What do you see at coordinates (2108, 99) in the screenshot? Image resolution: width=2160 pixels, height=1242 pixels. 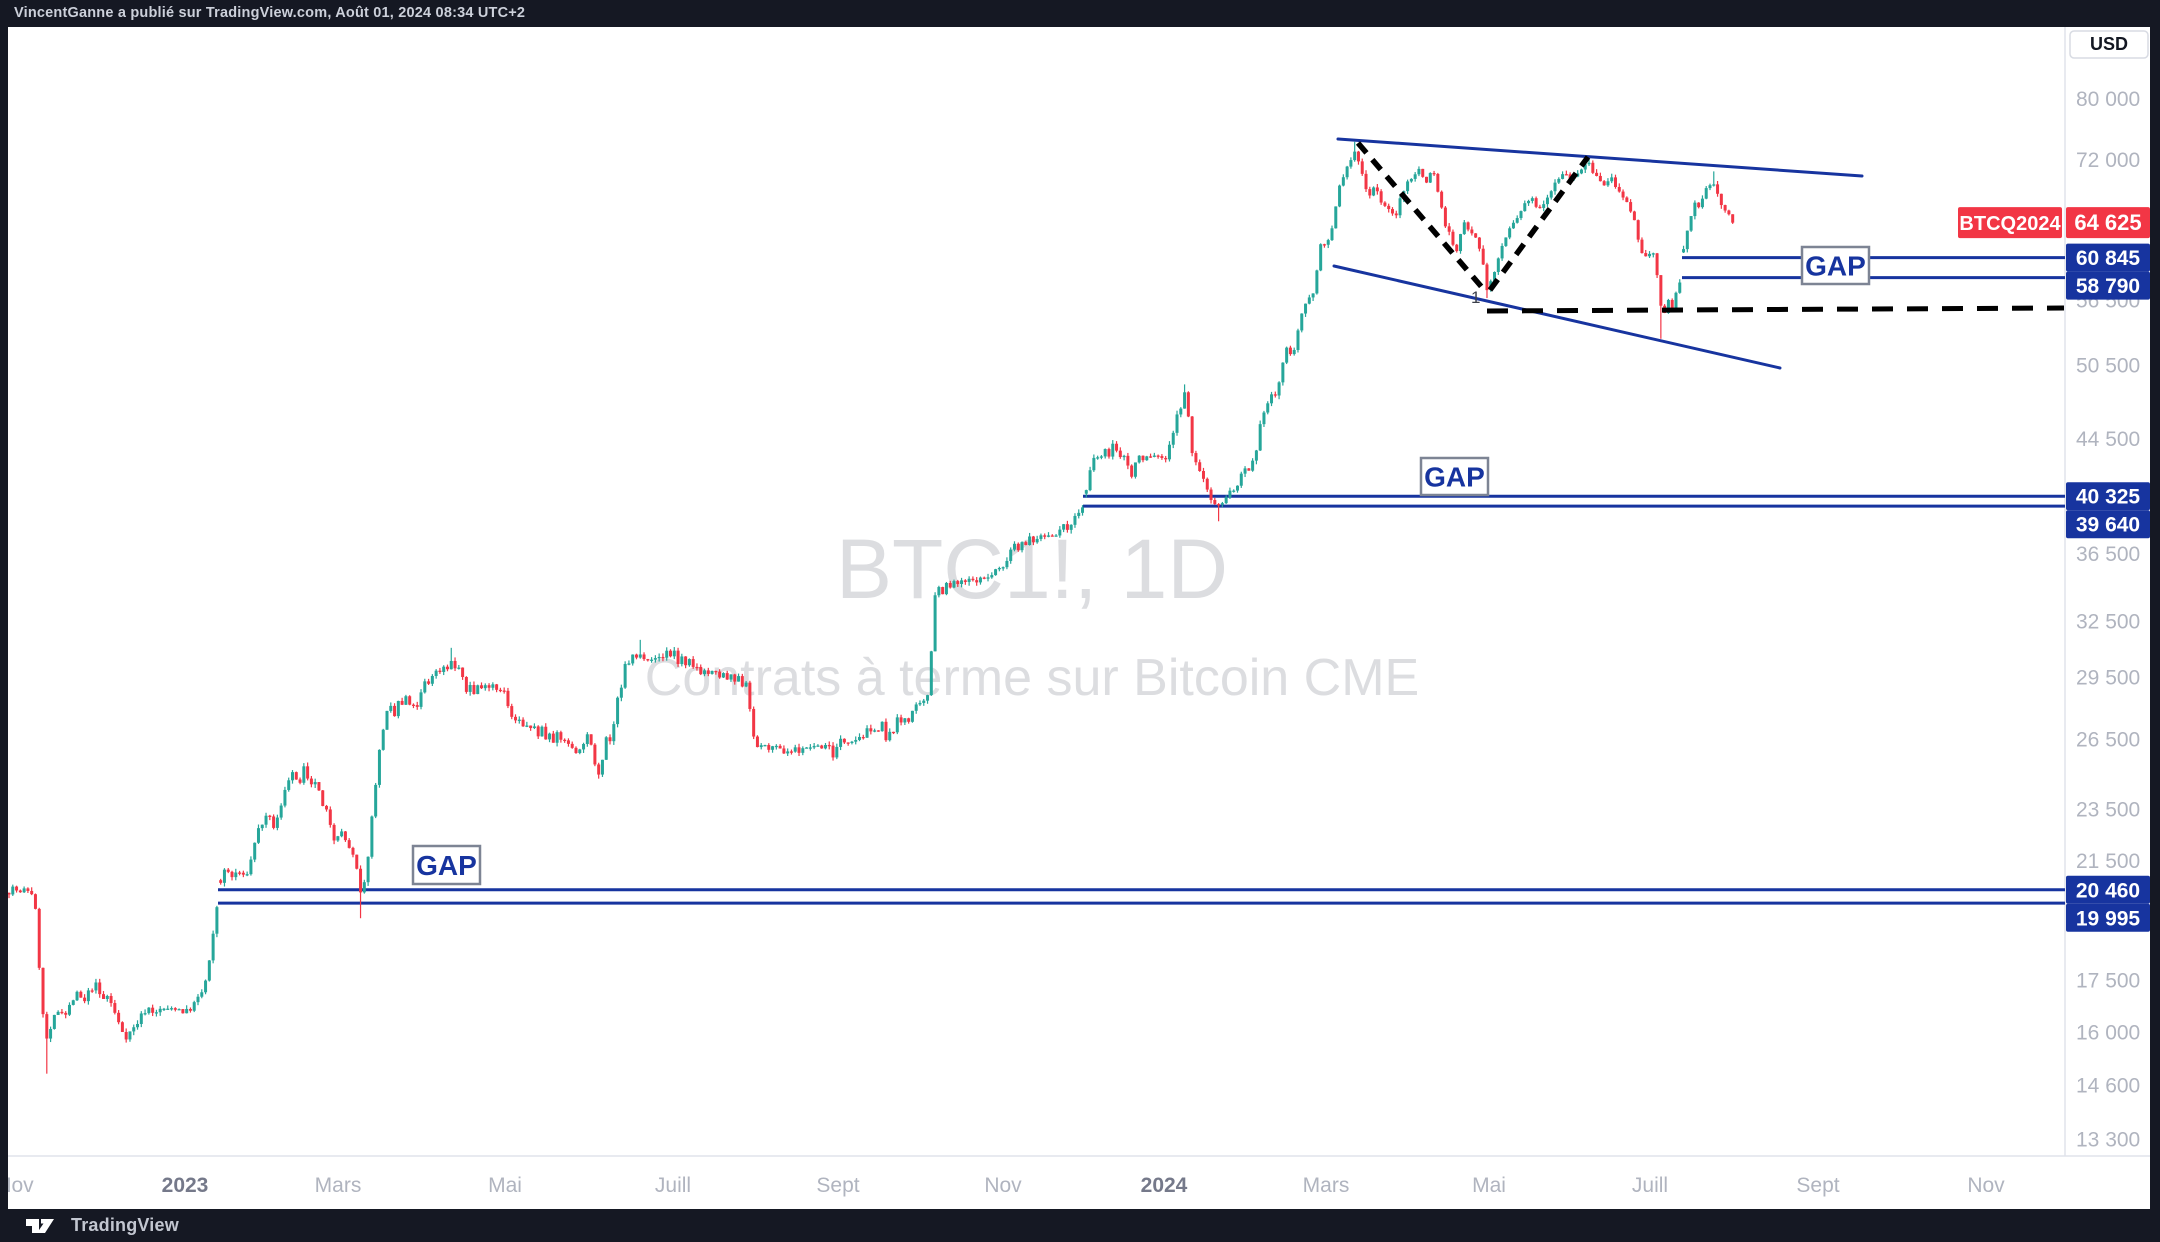 I see `price-tick-label: 80 000` at bounding box center [2108, 99].